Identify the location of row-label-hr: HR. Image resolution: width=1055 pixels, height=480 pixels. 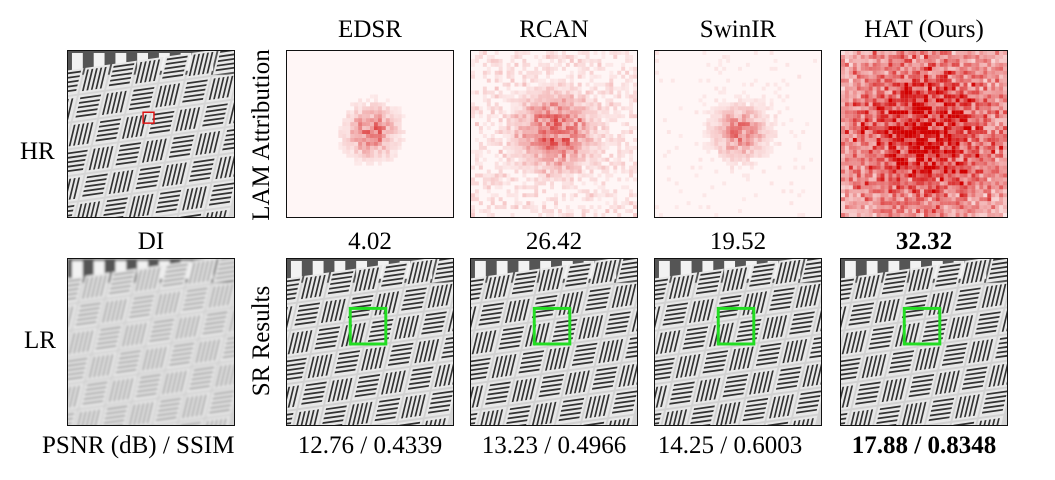
(37, 151).